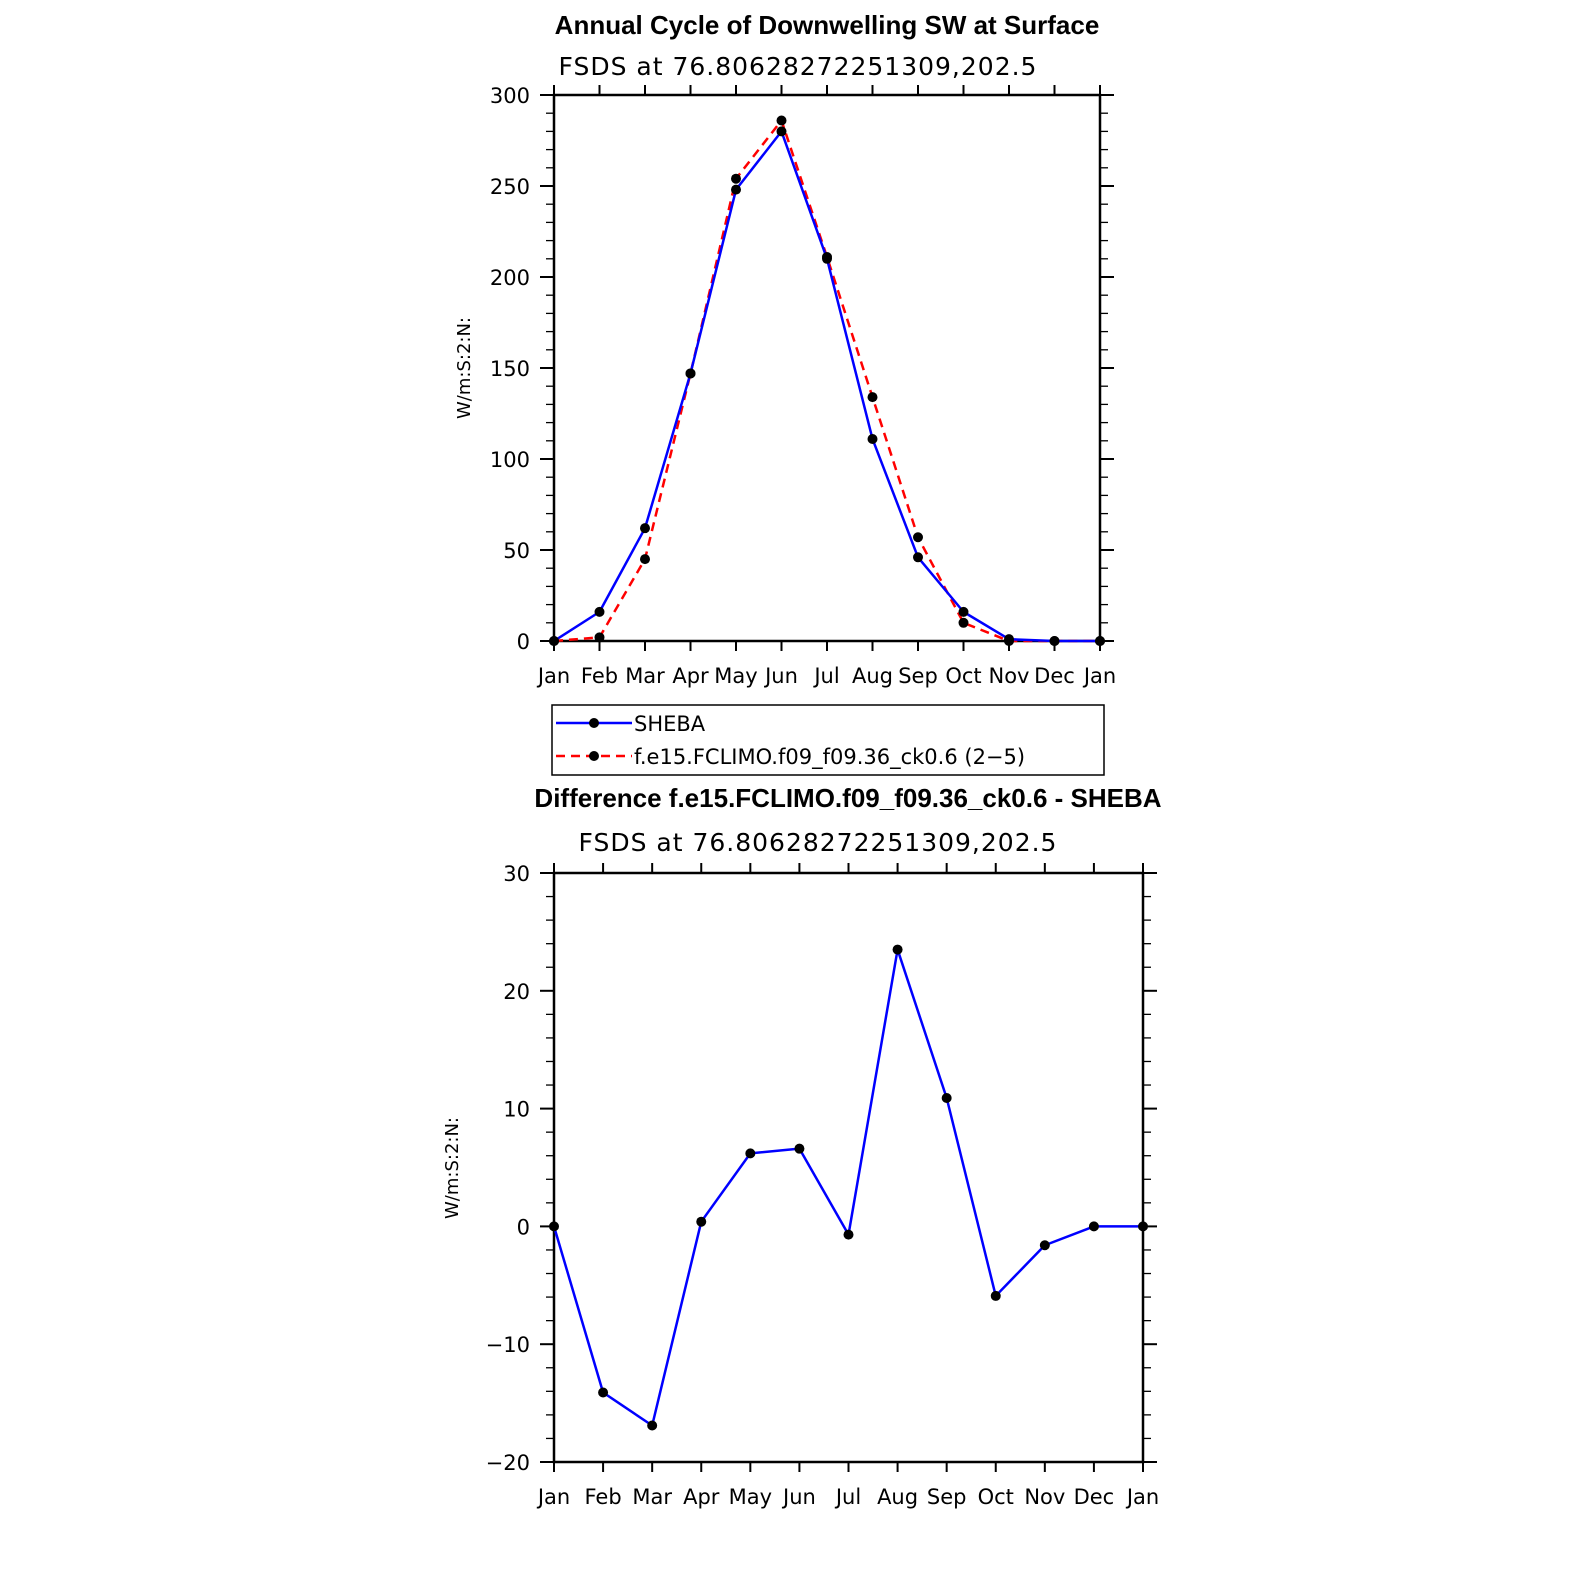 This screenshot has width=1574, height=1574. I want to click on y-tick-label: 300, so click(510, 96).